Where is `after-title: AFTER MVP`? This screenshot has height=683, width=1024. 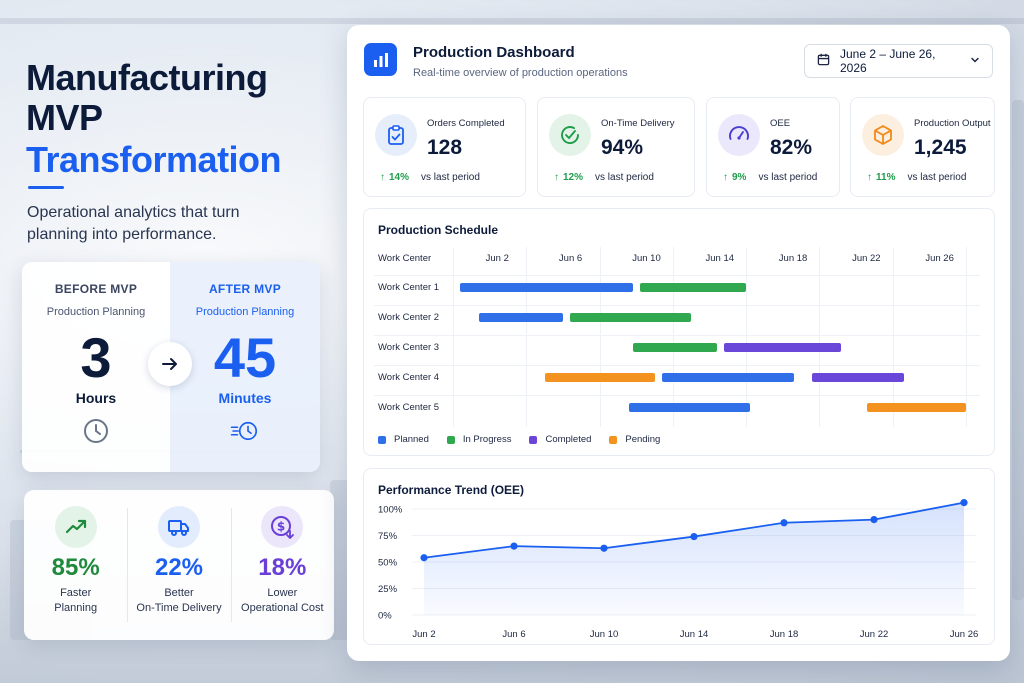 after-title: AFTER MVP is located at coordinates (245, 289).